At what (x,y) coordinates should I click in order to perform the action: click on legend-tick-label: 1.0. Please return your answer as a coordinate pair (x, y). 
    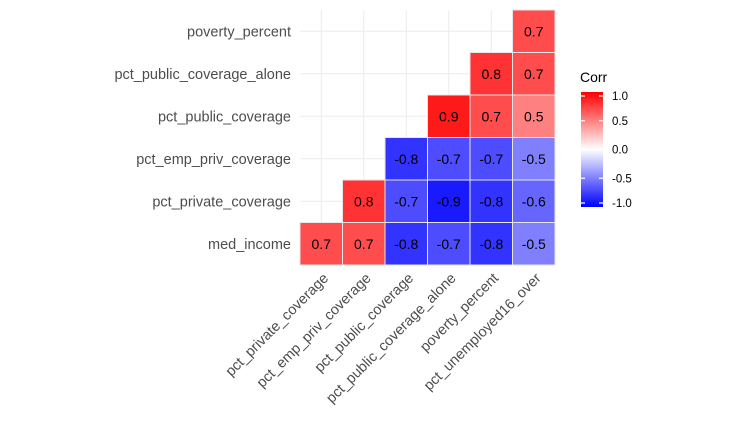
    Looking at the image, I should click on (620, 97).